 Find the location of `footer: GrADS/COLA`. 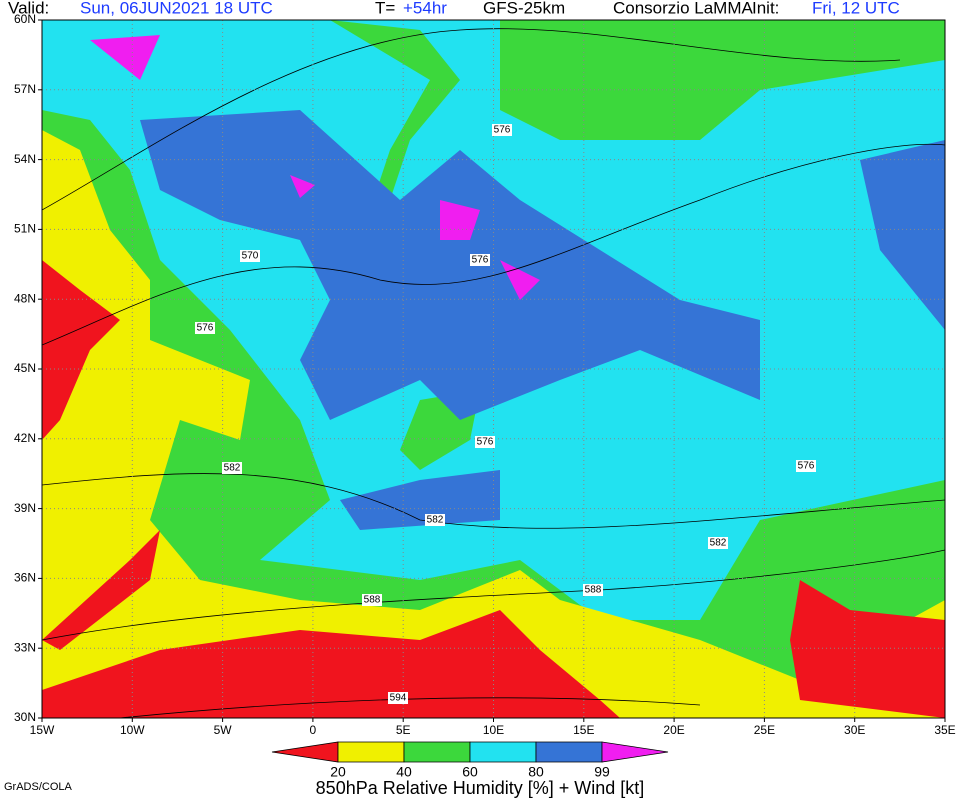

footer: GrADS/COLA is located at coordinates (38, 787).